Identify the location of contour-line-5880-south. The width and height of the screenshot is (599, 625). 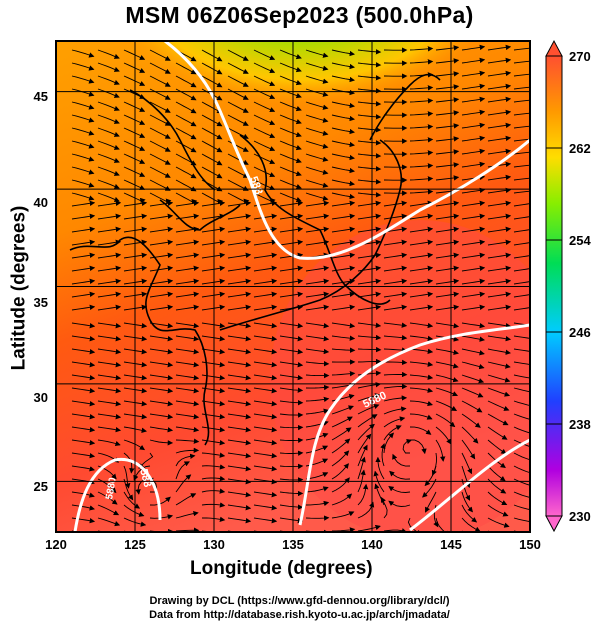
(117, 494).